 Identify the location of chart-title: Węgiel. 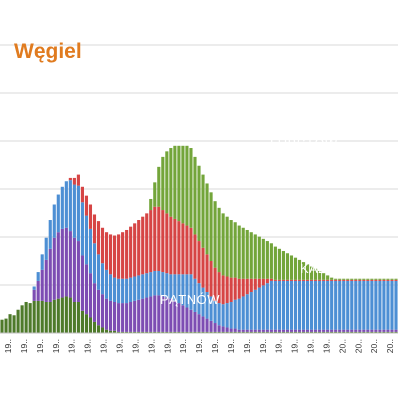
(48, 51).